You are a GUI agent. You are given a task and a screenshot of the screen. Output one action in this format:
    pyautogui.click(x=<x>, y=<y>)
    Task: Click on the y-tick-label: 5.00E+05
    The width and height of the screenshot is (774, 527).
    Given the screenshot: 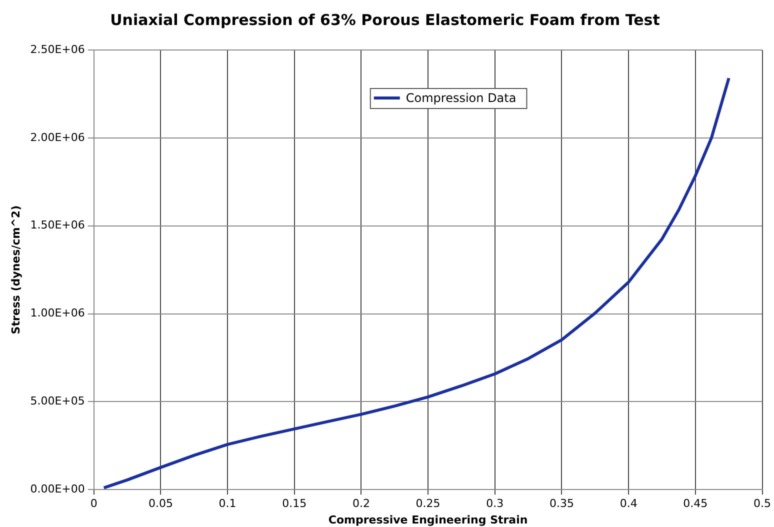 What is the action you would take?
    pyautogui.click(x=57, y=401)
    